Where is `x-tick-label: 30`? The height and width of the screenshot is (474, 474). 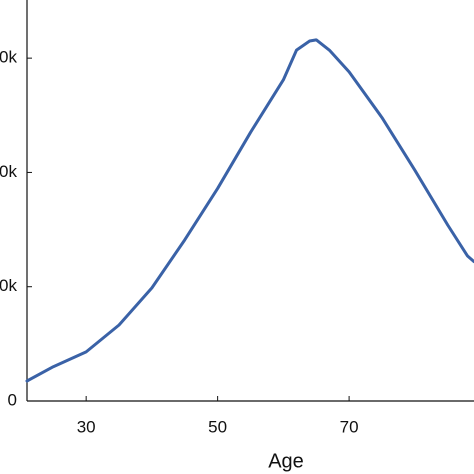 x-tick-label: 30 is located at coordinates (86, 426).